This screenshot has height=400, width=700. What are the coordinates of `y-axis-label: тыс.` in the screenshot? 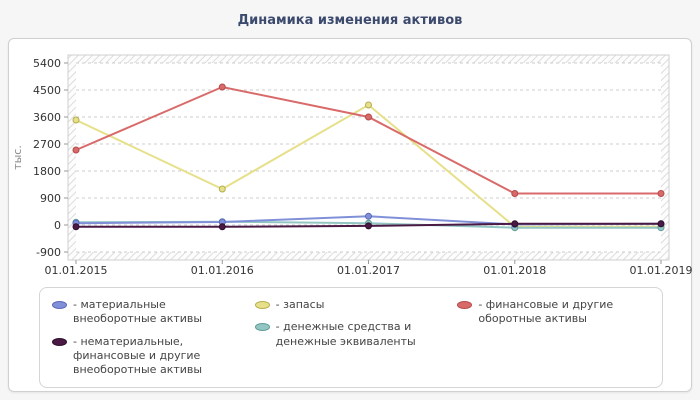 It's located at (17, 157).